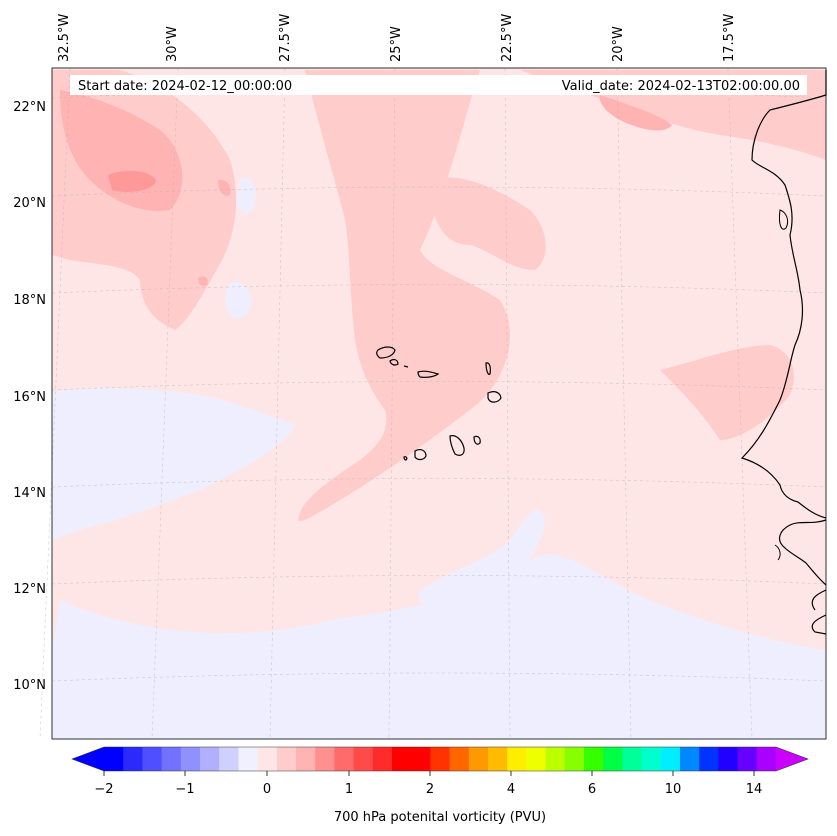 The height and width of the screenshot is (836, 837). Describe the element at coordinates (428, 374) in the screenshot. I see `island-sao-nicolau` at that location.